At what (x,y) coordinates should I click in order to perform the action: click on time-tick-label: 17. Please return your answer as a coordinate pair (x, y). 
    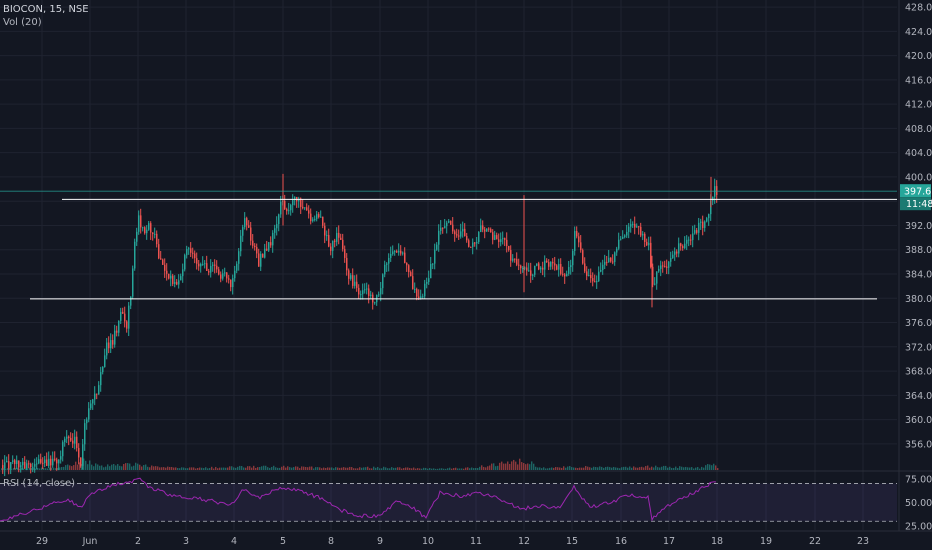
    Looking at the image, I should click on (669, 541).